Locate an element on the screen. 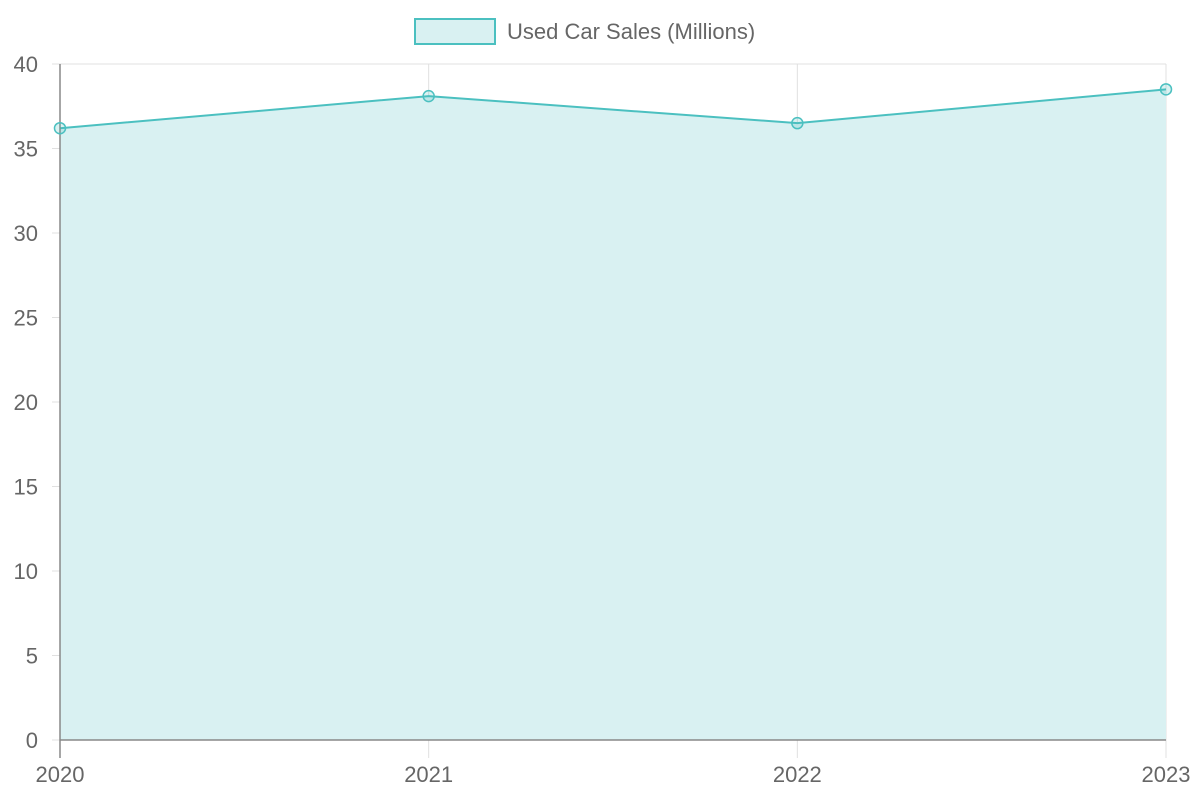 The image size is (1200, 800). y-tick-label: 0 is located at coordinates (32, 740).